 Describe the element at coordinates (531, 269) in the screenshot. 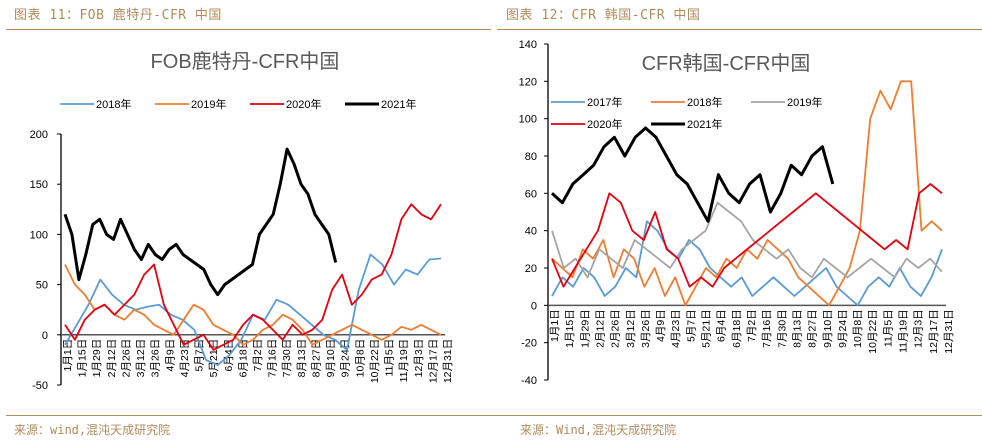

I see `y-tick-label: 20` at that location.